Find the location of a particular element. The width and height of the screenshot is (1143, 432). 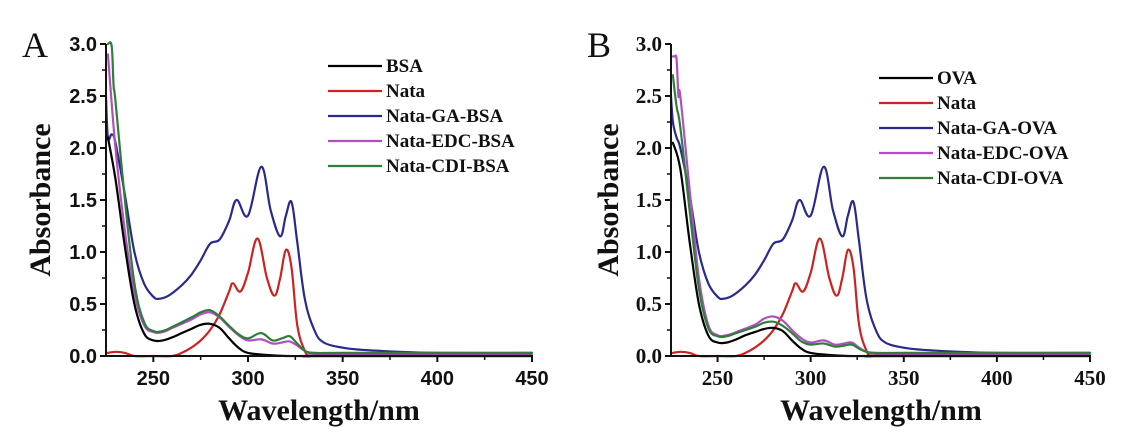

legend-label: Nata-EDC-OVA is located at coordinates (1003, 153).